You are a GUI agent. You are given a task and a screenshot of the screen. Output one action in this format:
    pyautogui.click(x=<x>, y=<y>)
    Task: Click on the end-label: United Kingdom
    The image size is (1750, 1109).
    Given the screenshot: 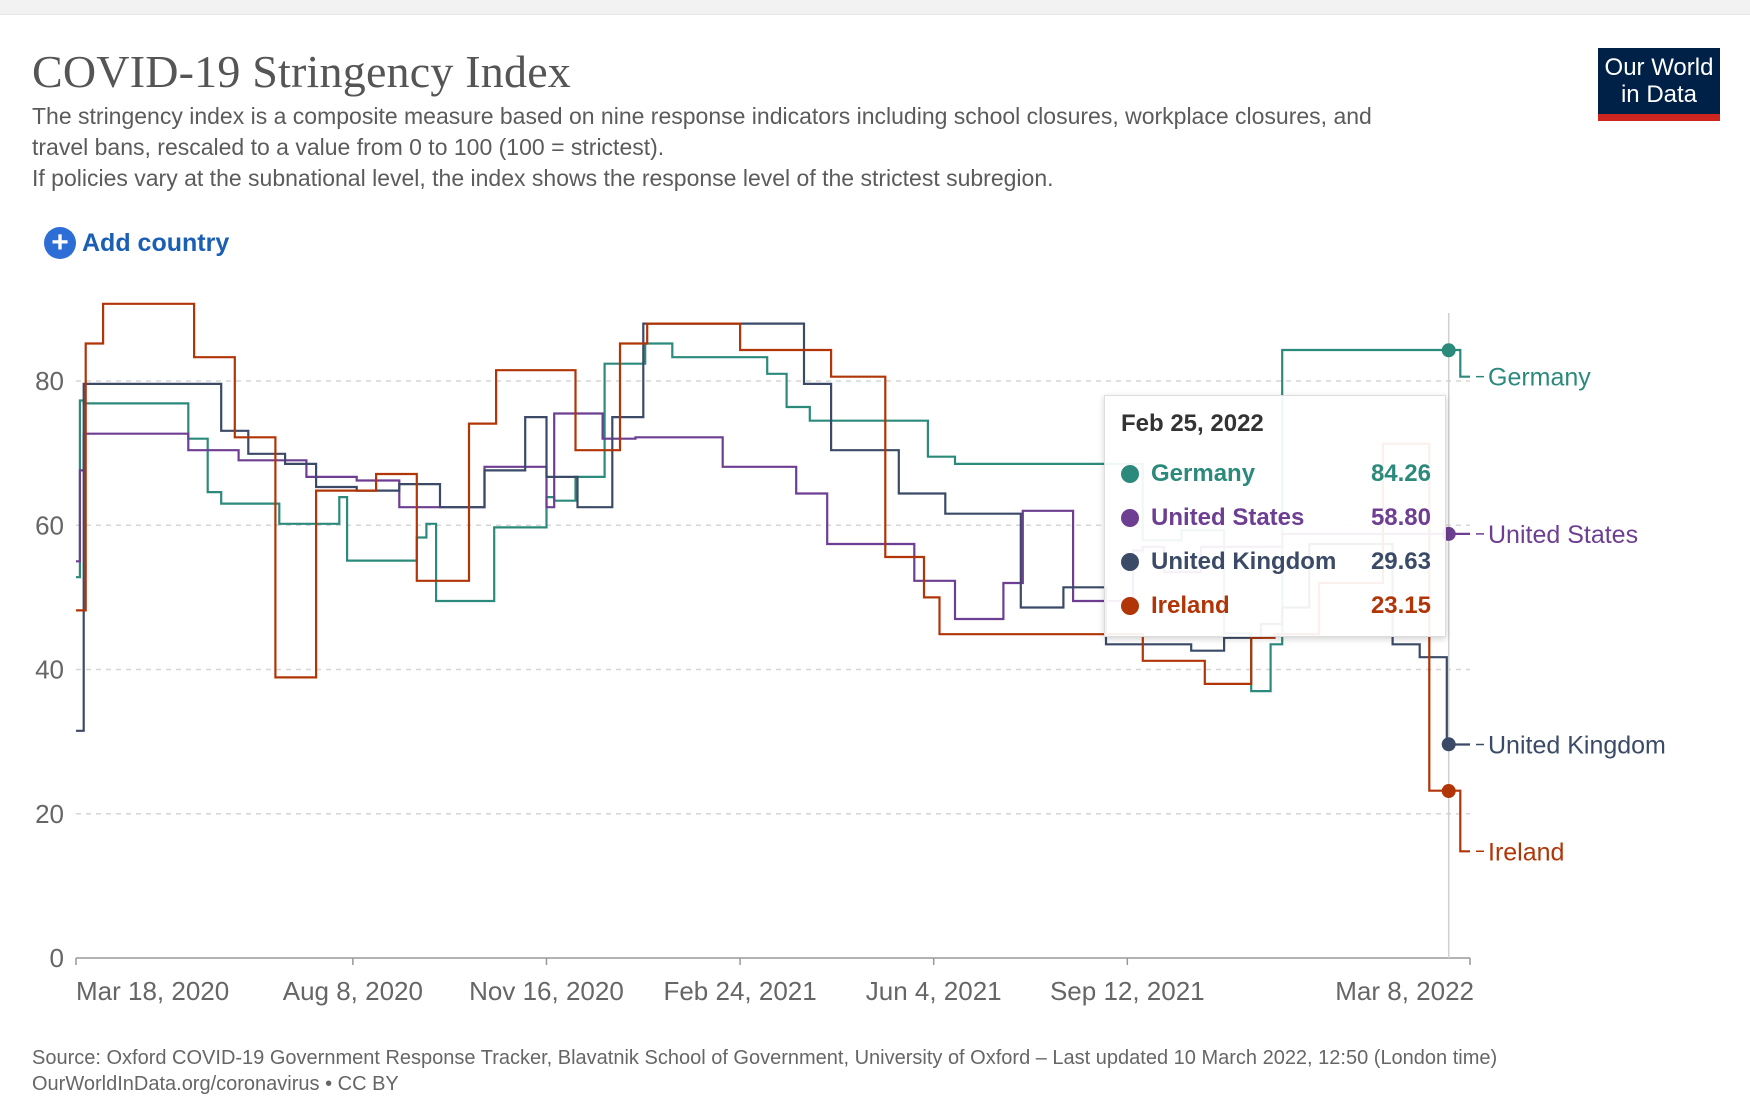 What is the action you would take?
    pyautogui.click(x=1577, y=746)
    